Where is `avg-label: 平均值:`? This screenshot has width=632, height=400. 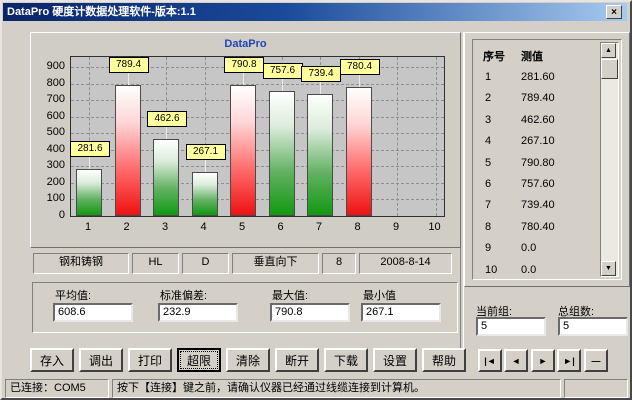
avg-label: 平均值: is located at coordinates (73, 296).